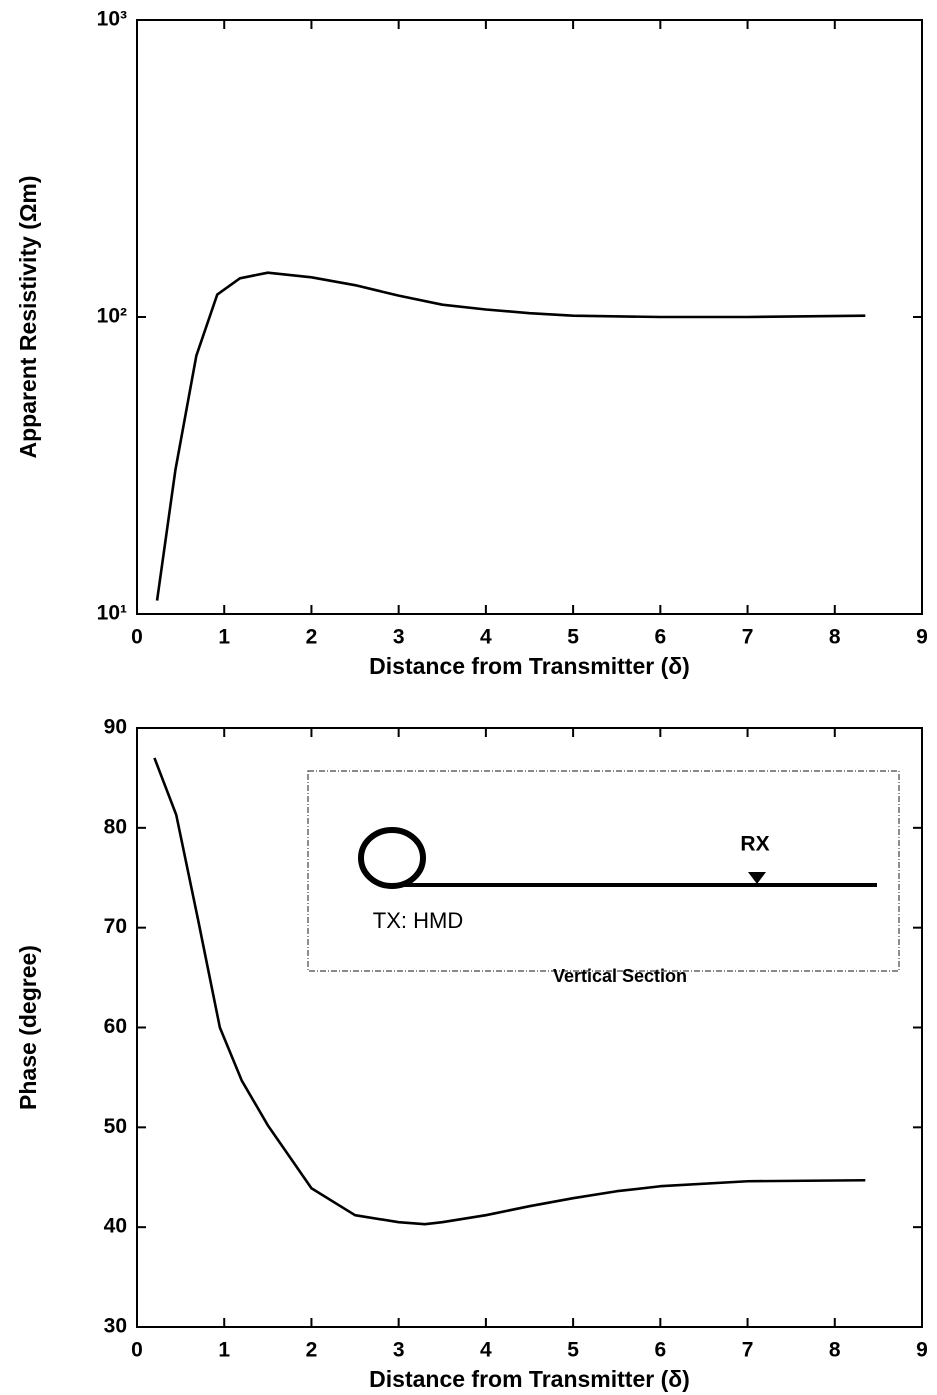  What do you see at coordinates (112, 19) in the screenshot?
I see `y-tick-label: 10³` at bounding box center [112, 19].